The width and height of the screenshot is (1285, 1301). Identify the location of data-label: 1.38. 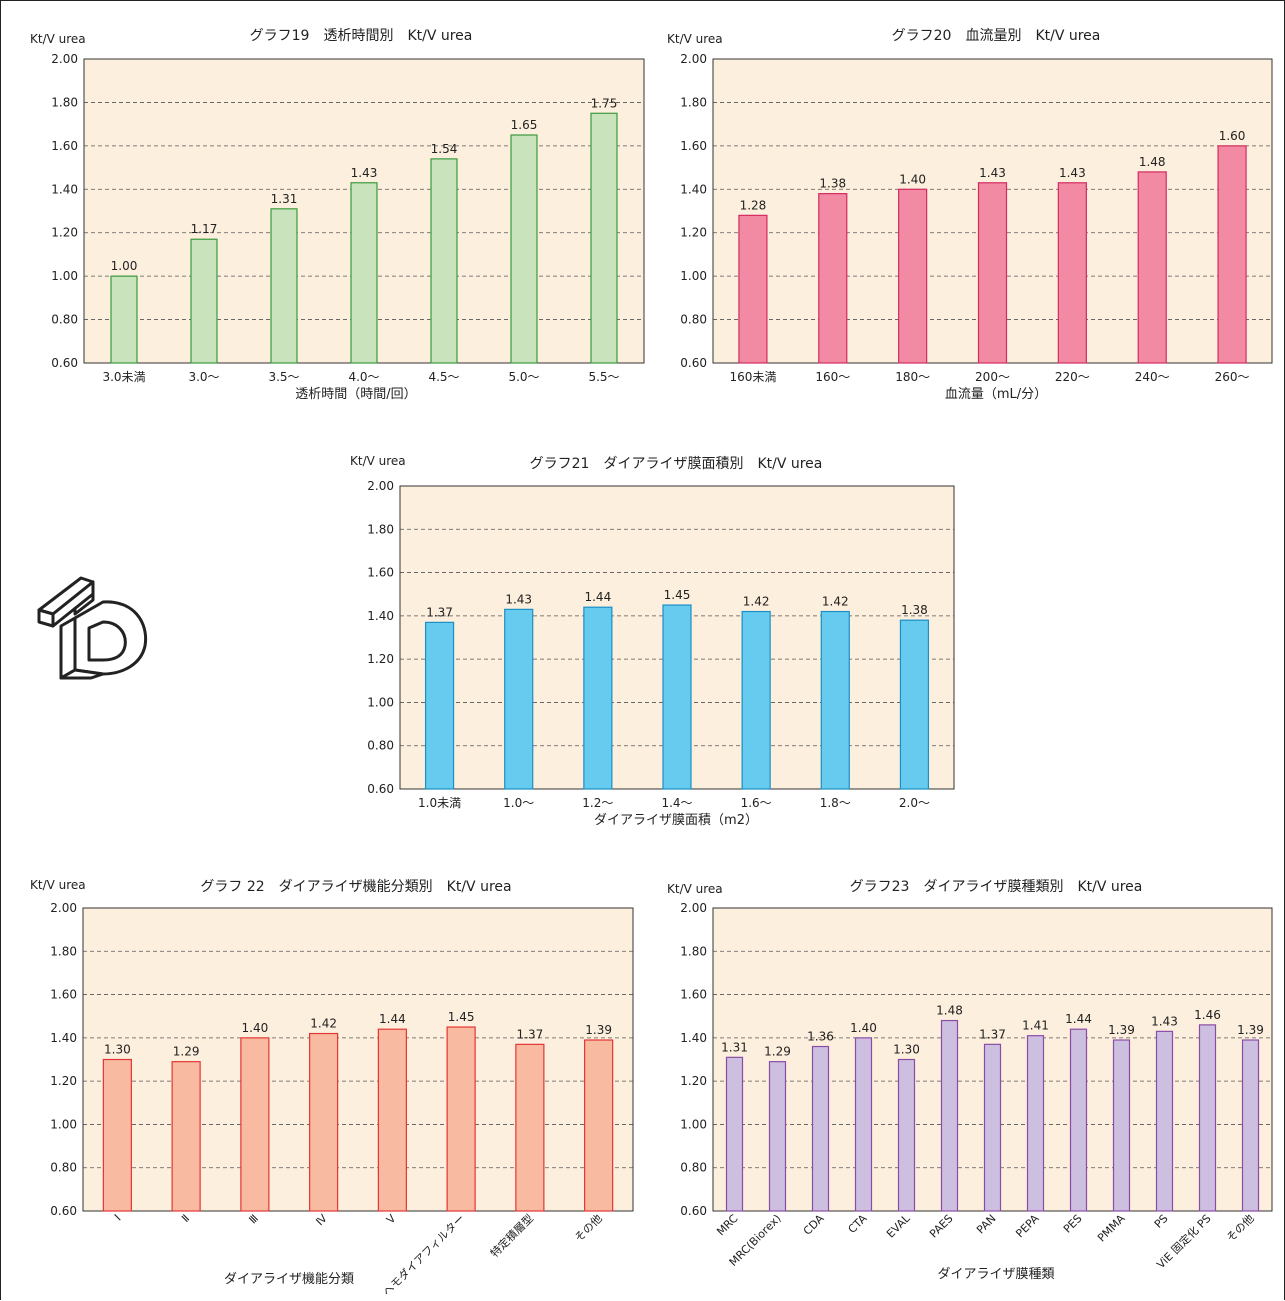
(832, 184).